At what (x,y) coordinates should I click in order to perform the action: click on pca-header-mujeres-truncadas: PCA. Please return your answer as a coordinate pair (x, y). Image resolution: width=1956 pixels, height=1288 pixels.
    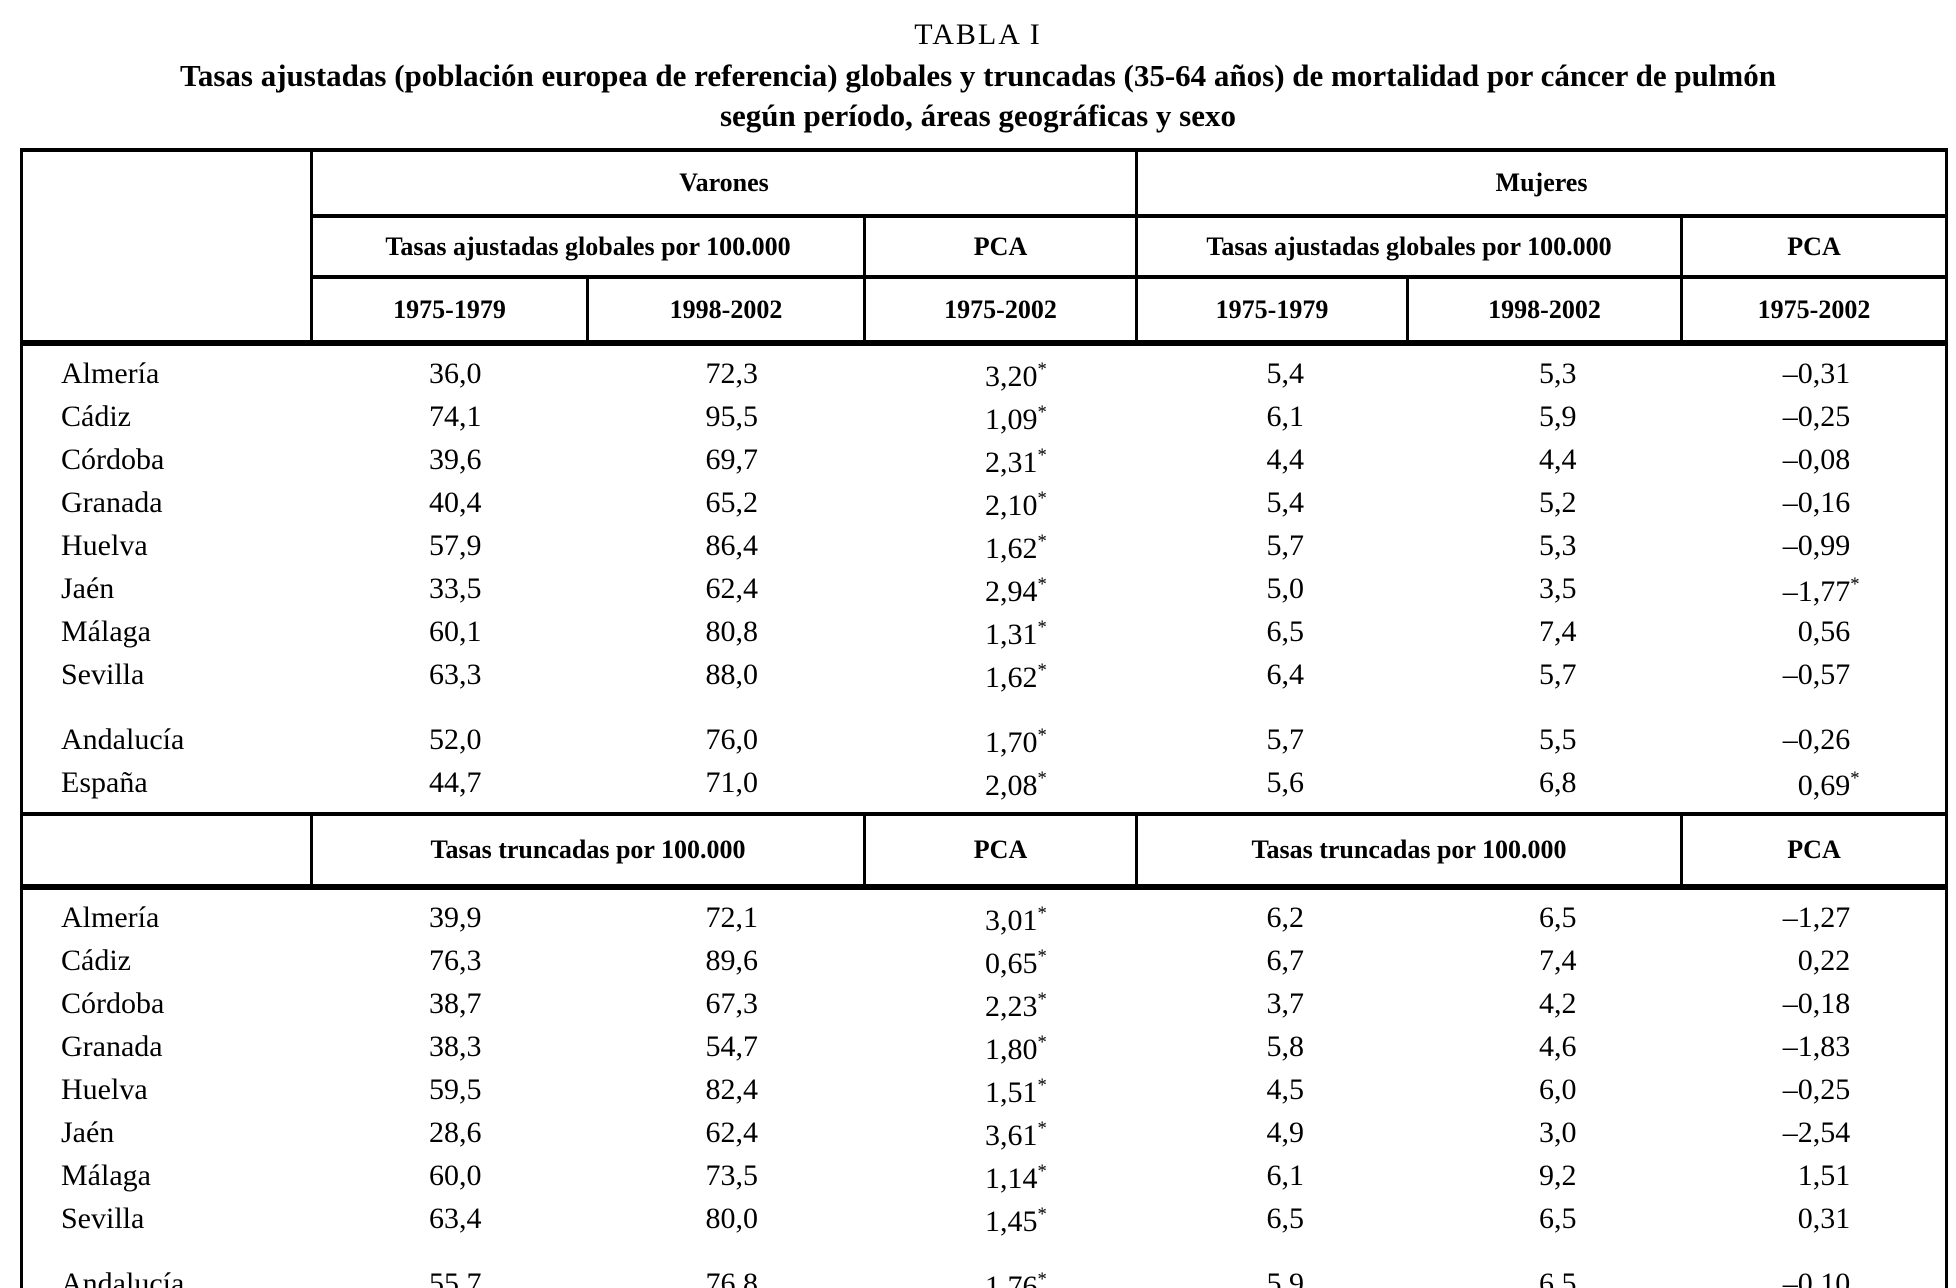
    Looking at the image, I should click on (1813, 851).